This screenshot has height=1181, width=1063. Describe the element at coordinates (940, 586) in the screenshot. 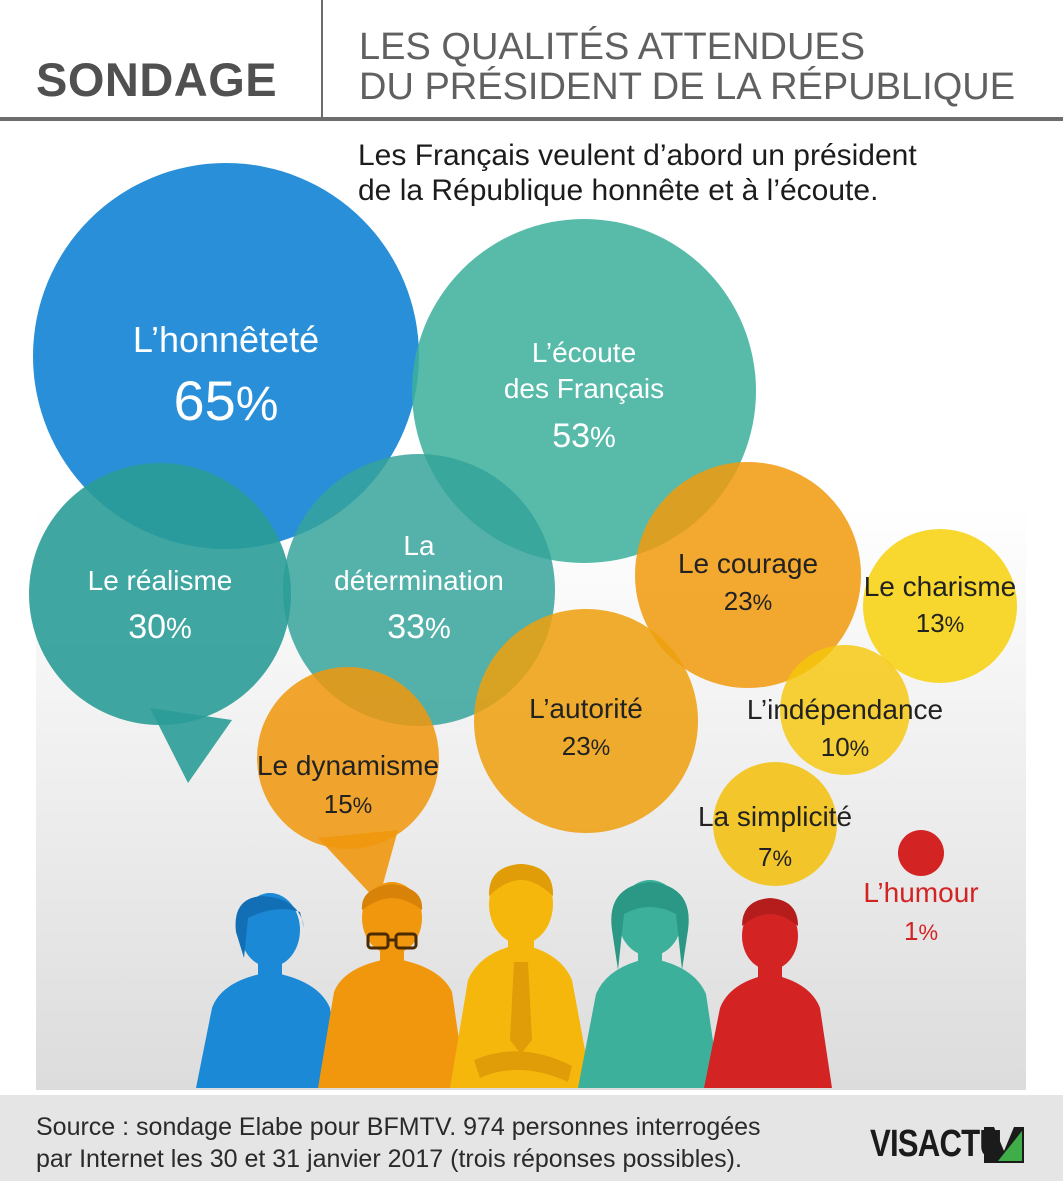

I see `bubble-label-7-0: Le charisme` at that location.